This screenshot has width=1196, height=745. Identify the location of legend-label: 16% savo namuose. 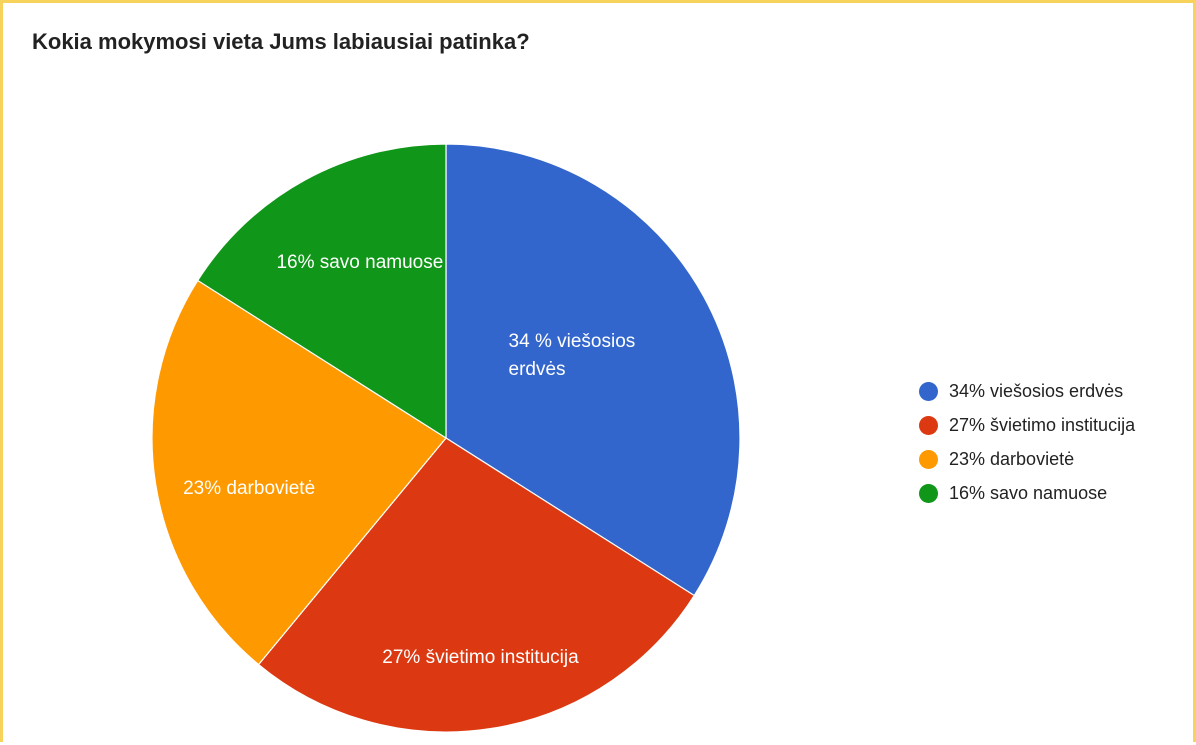
(1028, 492).